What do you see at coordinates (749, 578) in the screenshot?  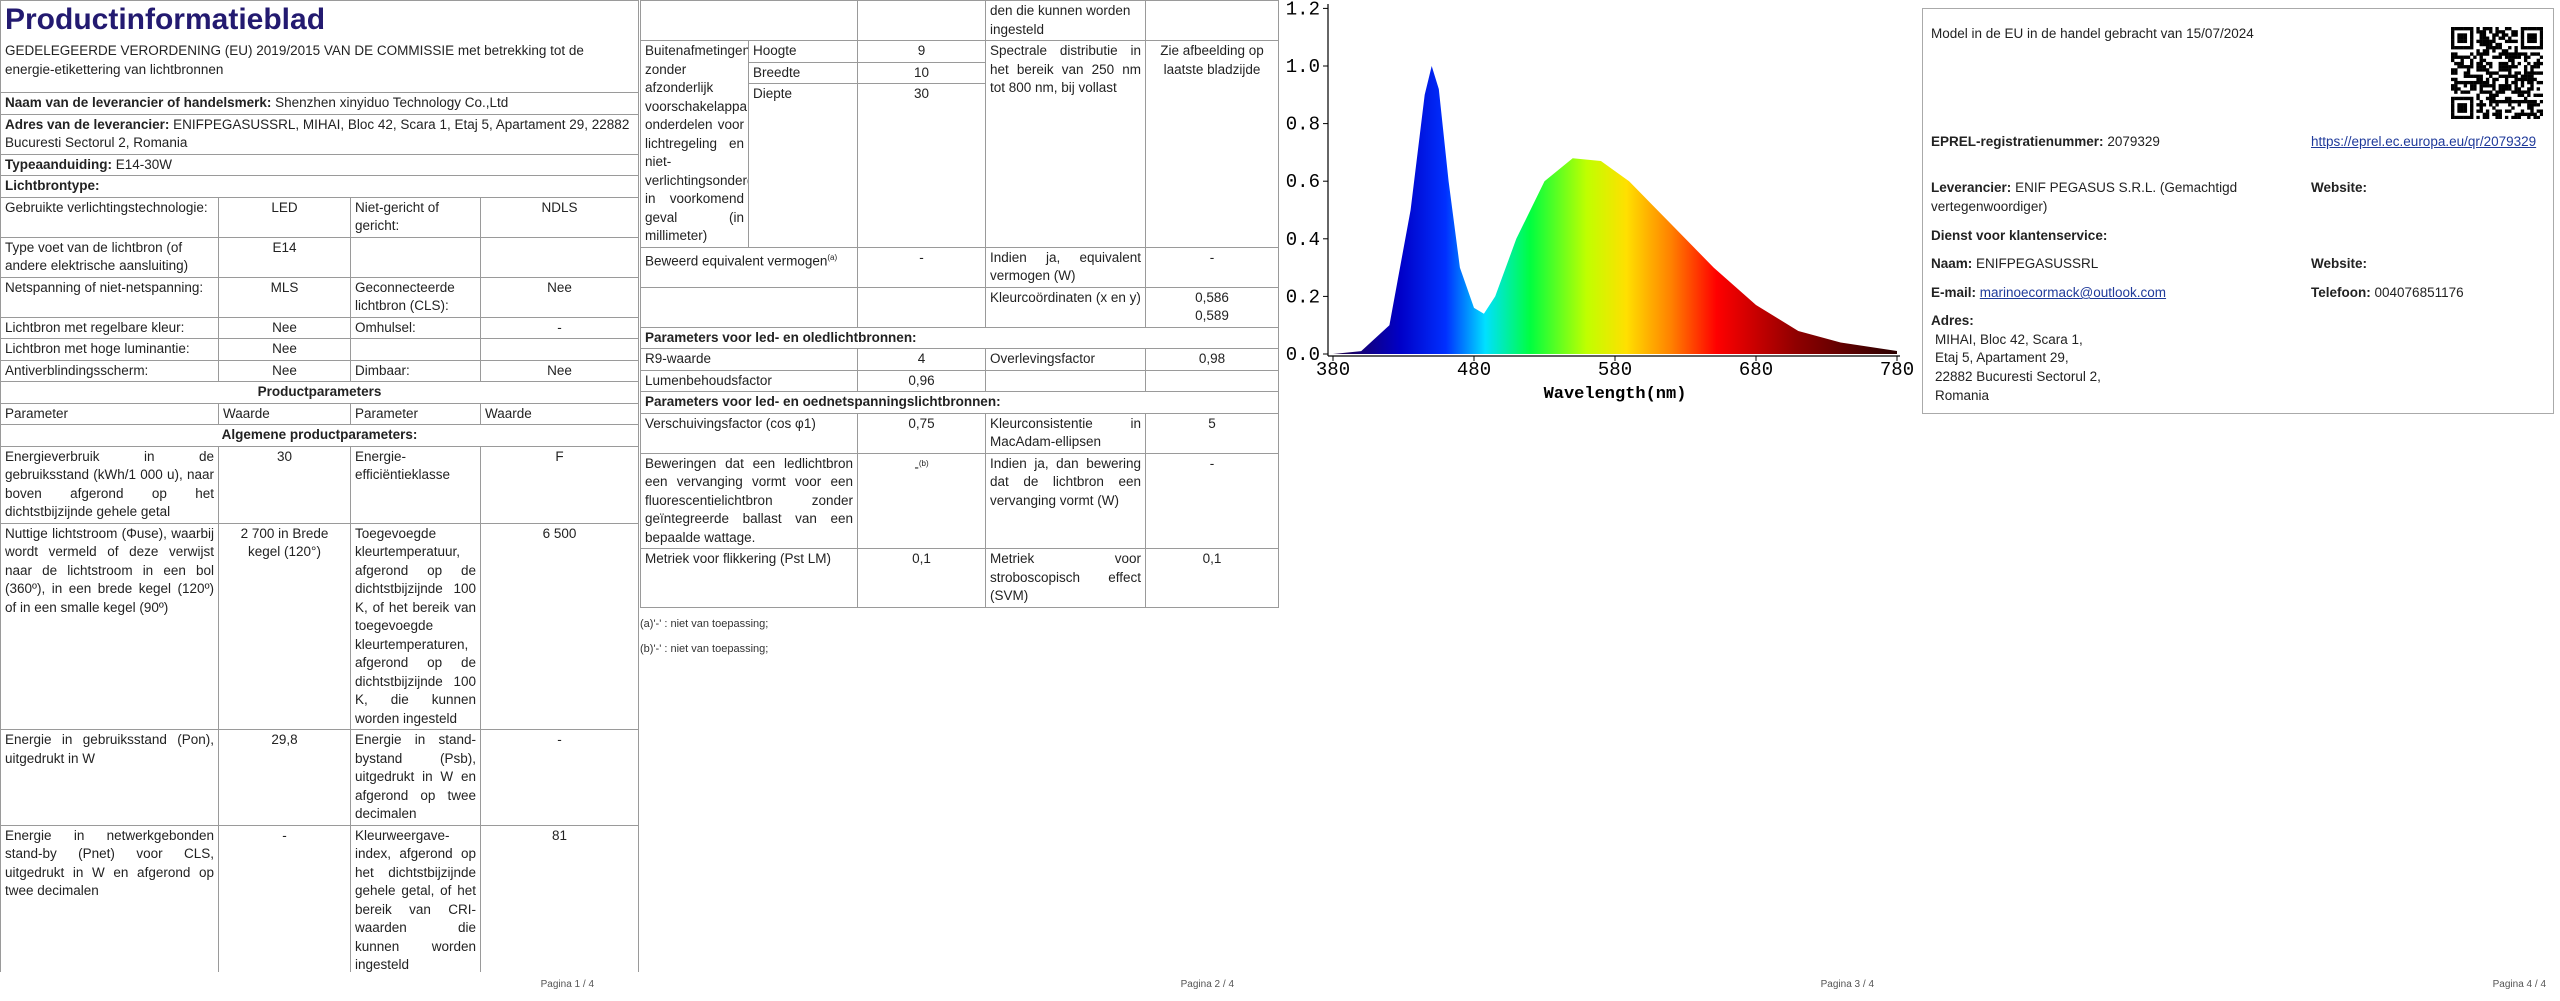 I see `table-cell: Metriek voor flikkering (Pst LM)` at bounding box center [749, 578].